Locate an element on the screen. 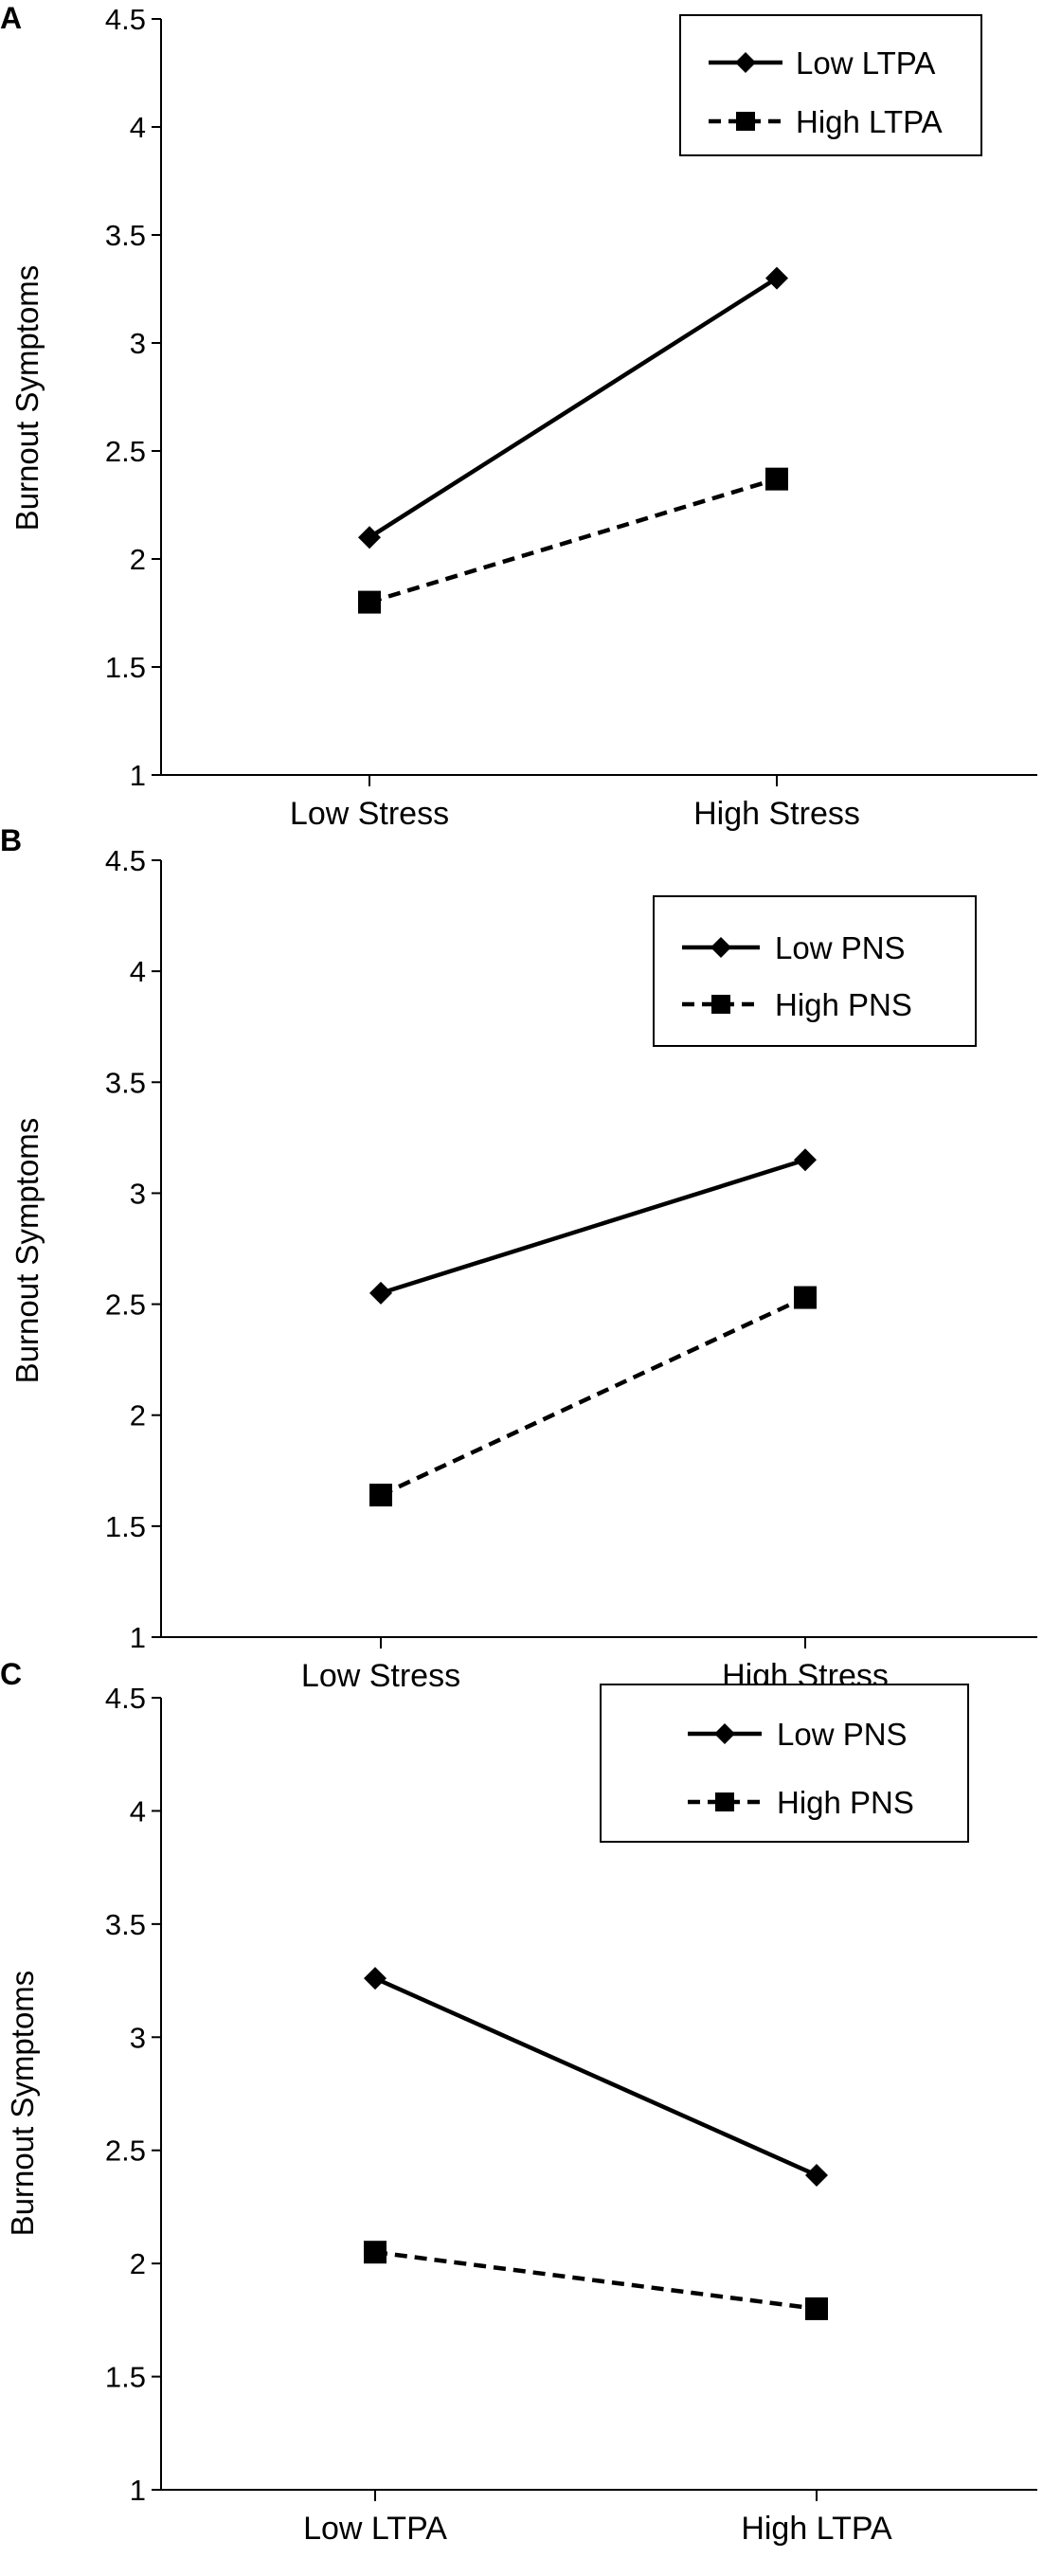 Image resolution: width=1043 pixels, height=2576 pixels. legend-entry-label: High LTPA is located at coordinates (869, 121).